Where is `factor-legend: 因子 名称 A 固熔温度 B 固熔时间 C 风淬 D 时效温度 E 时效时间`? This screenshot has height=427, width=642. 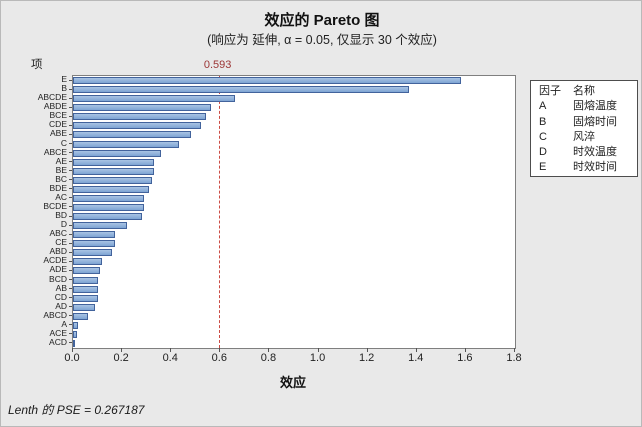 factor-legend: 因子 名称 A 固熔温度 B 固熔时间 C 风淬 D 时效温度 E 时效时间 is located at coordinates (584, 128).